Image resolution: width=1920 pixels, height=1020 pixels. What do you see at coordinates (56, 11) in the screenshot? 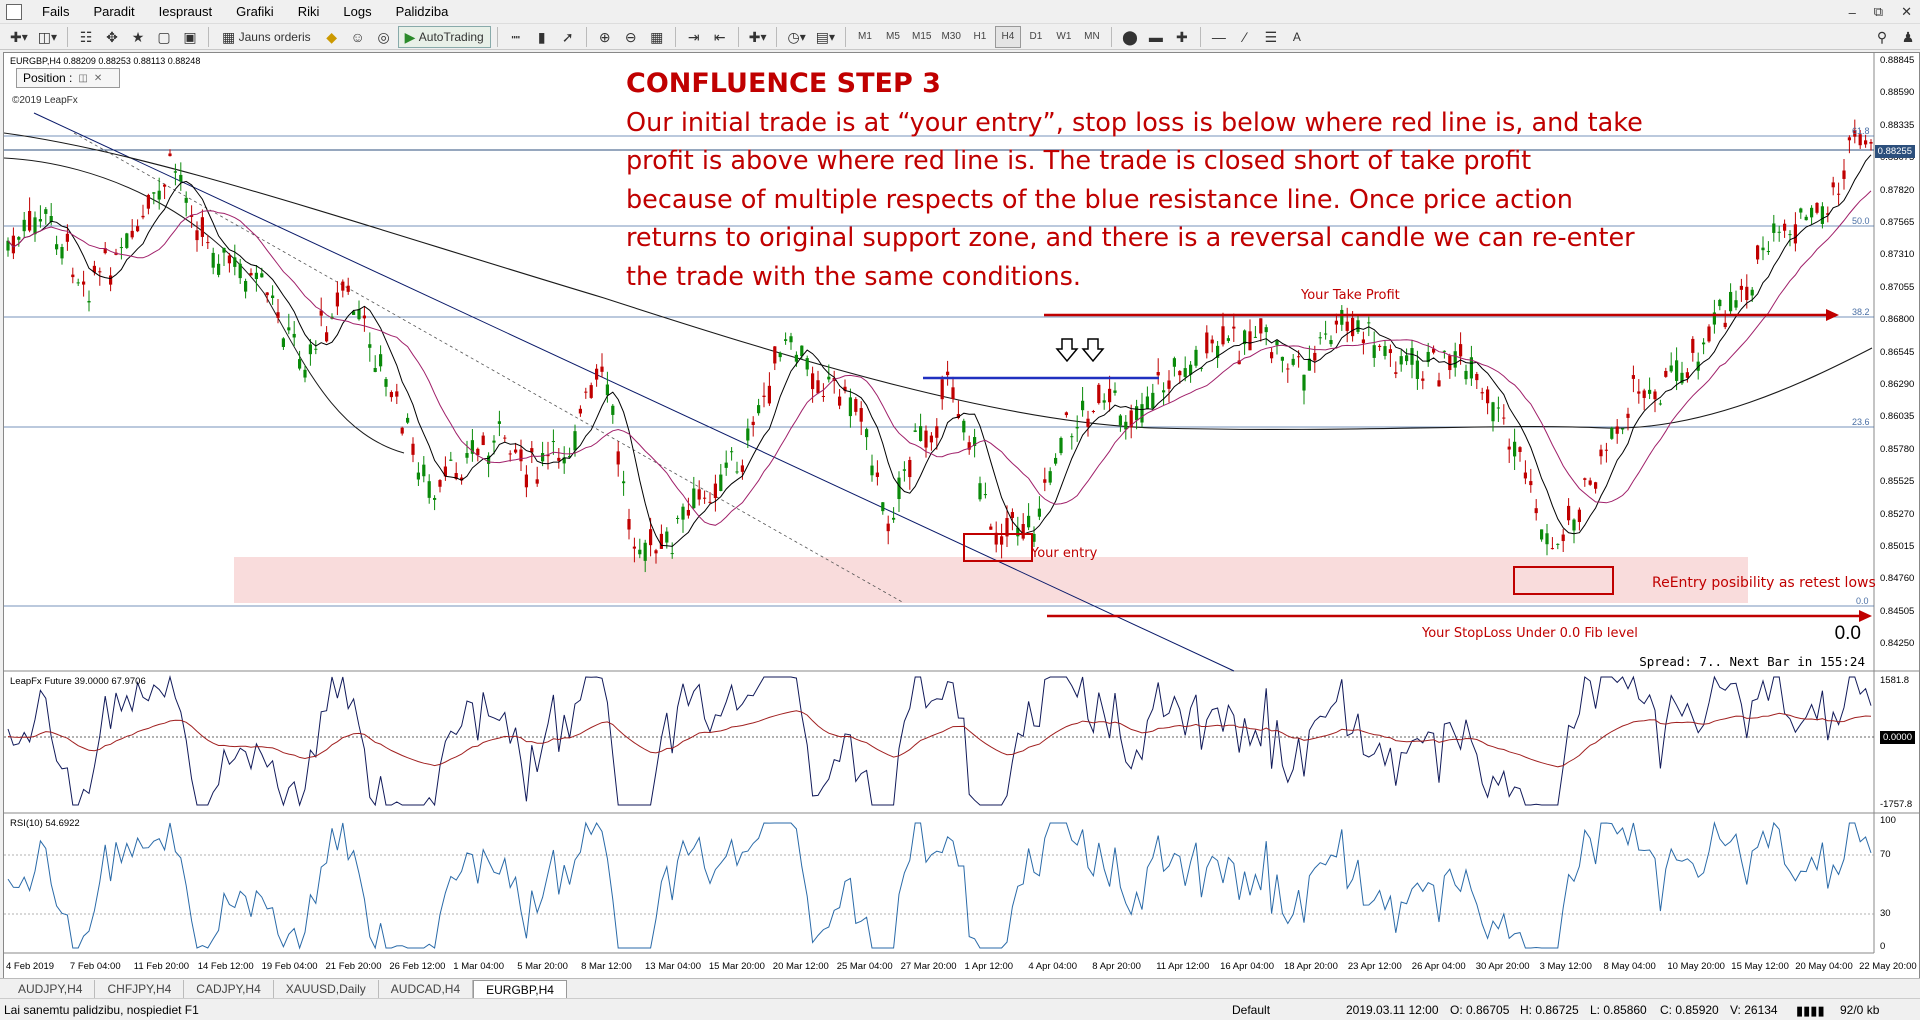
I see `menu-fails: Fails` at bounding box center [56, 11].